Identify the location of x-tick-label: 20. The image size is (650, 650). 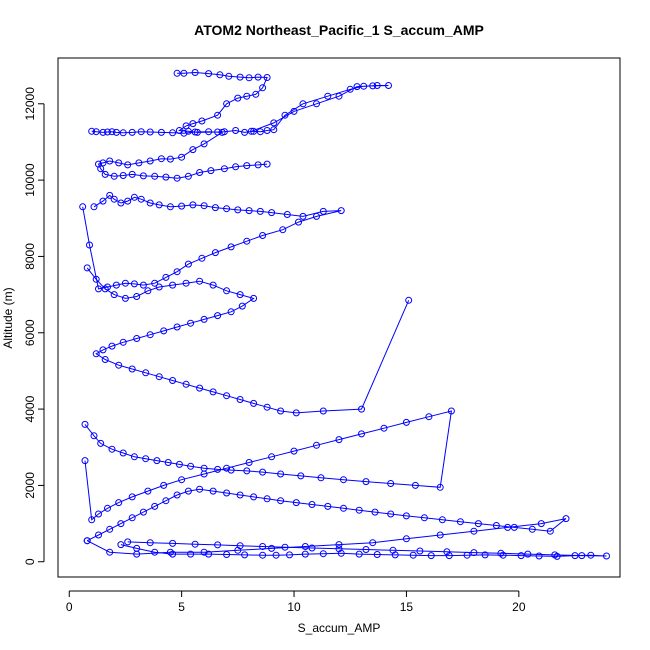
(519, 607).